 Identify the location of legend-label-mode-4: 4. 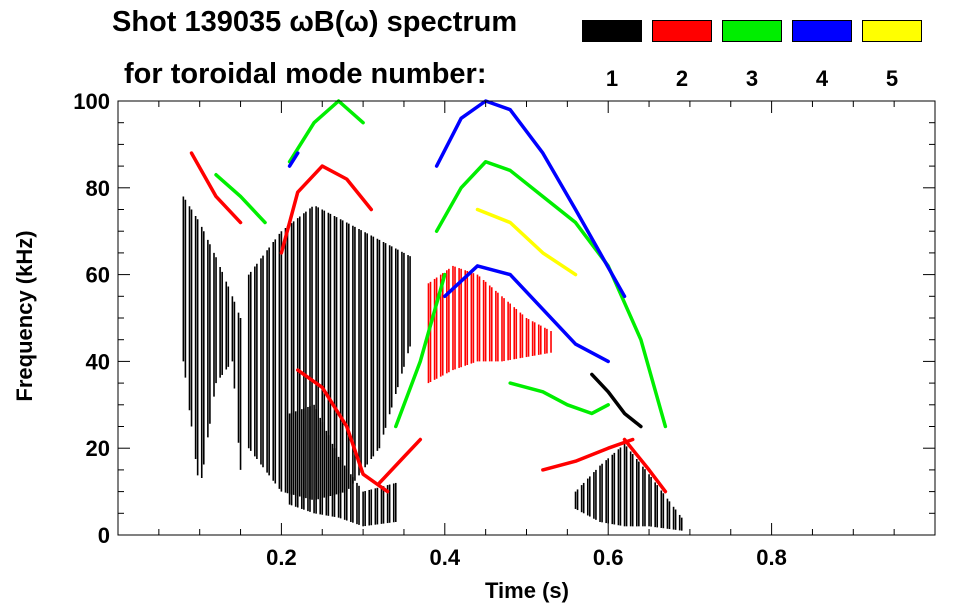
(822, 78).